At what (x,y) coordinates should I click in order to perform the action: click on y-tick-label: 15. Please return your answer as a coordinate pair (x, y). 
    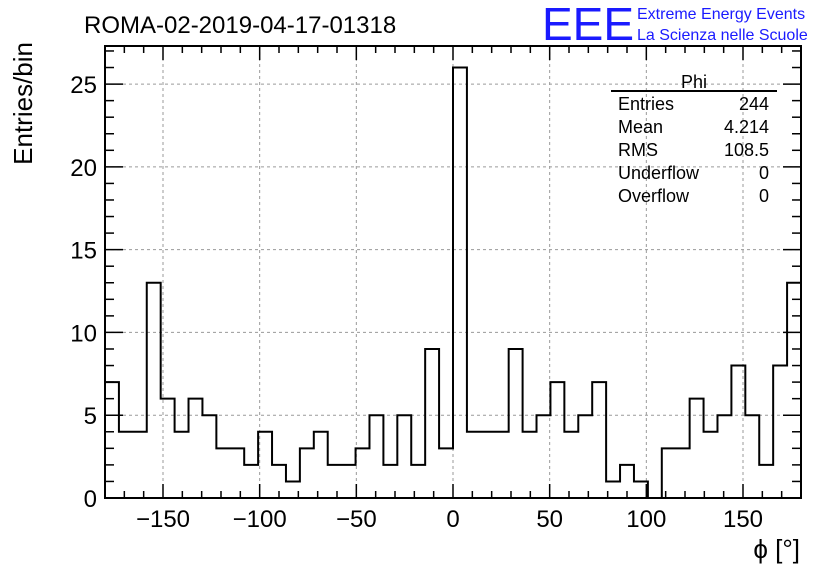
    Looking at the image, I should click on (83, 251).